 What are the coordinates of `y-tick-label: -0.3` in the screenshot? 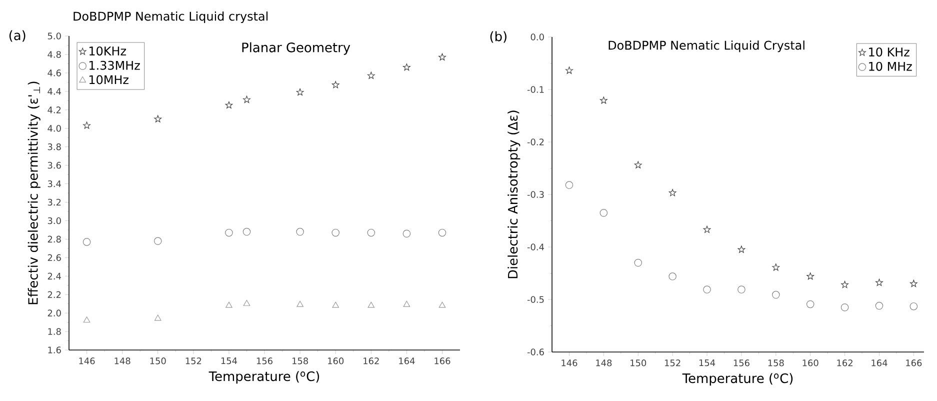 It's located at (535, 194).